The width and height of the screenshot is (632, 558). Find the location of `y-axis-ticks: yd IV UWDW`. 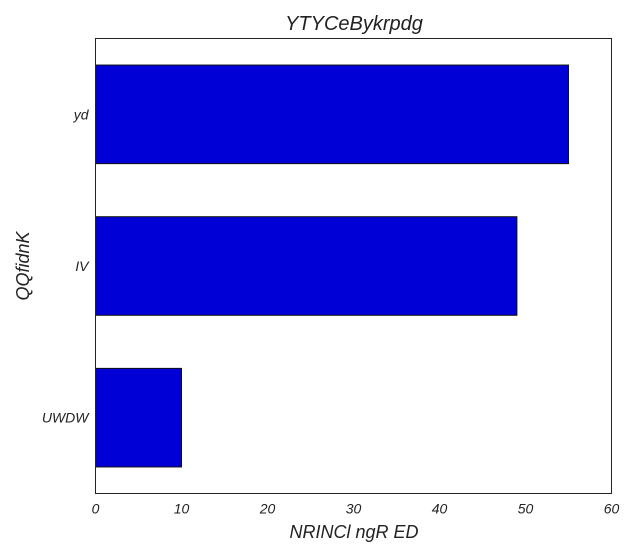

y-axis-ticks: yd IV UWDW is located at coordinates (66, 265).